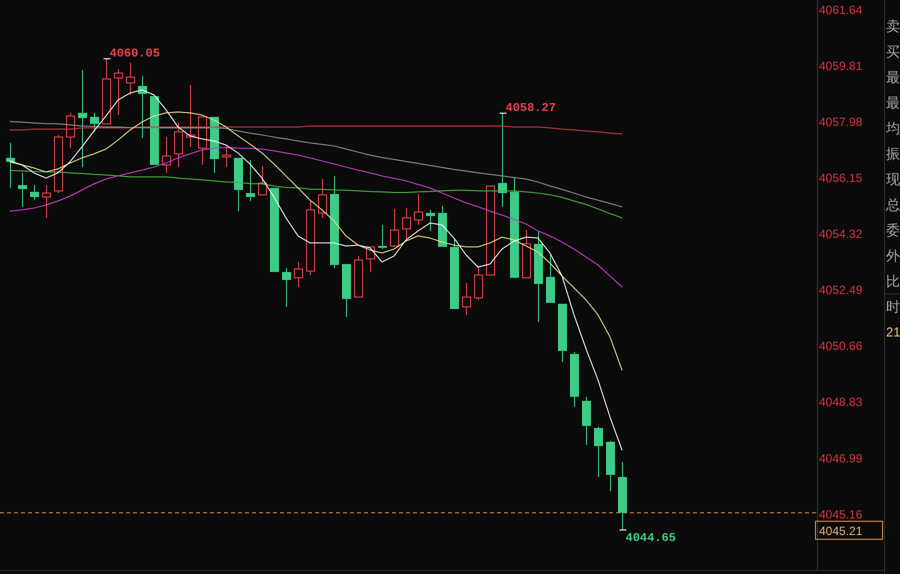 The height and width of the screenshot is (574, 900). I want to click on y-tick-label: 4045.16, so click(841, 514).